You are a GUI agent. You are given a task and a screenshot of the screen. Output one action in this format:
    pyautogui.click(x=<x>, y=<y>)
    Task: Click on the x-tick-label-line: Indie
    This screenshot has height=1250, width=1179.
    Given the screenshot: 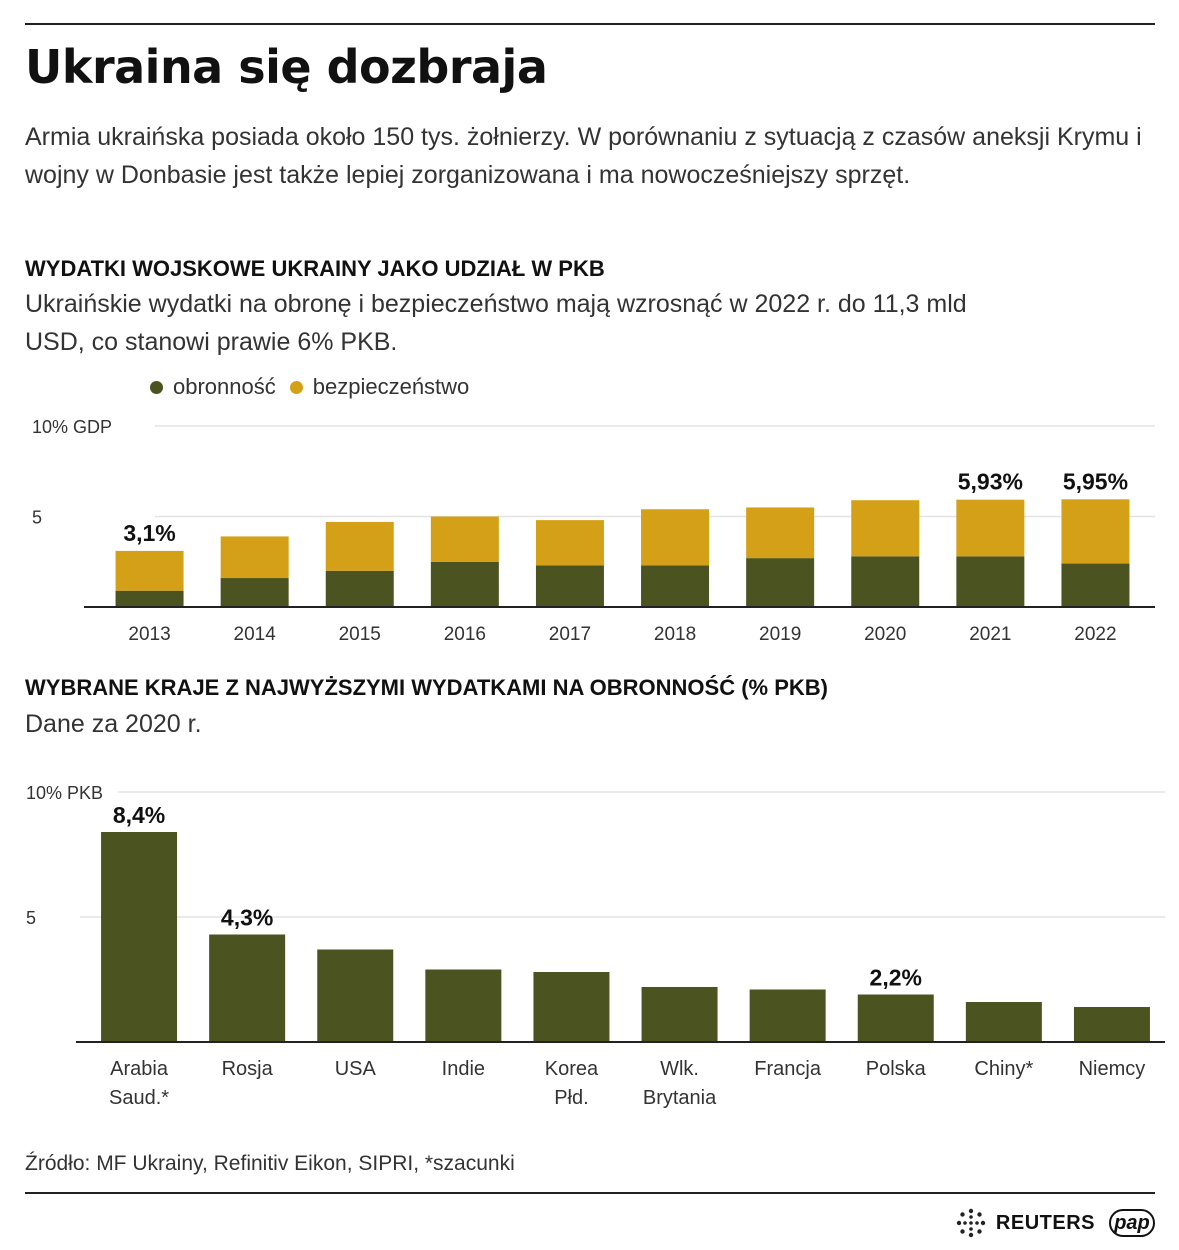 What is the action you would take?
    pyautogui.click(x=463, y=1069)
    